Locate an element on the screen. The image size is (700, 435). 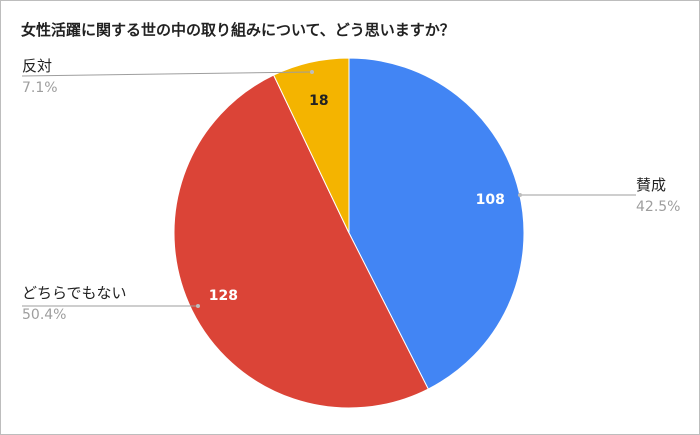
slice-category-label: 賛成 is located at coordinates (651, 185).